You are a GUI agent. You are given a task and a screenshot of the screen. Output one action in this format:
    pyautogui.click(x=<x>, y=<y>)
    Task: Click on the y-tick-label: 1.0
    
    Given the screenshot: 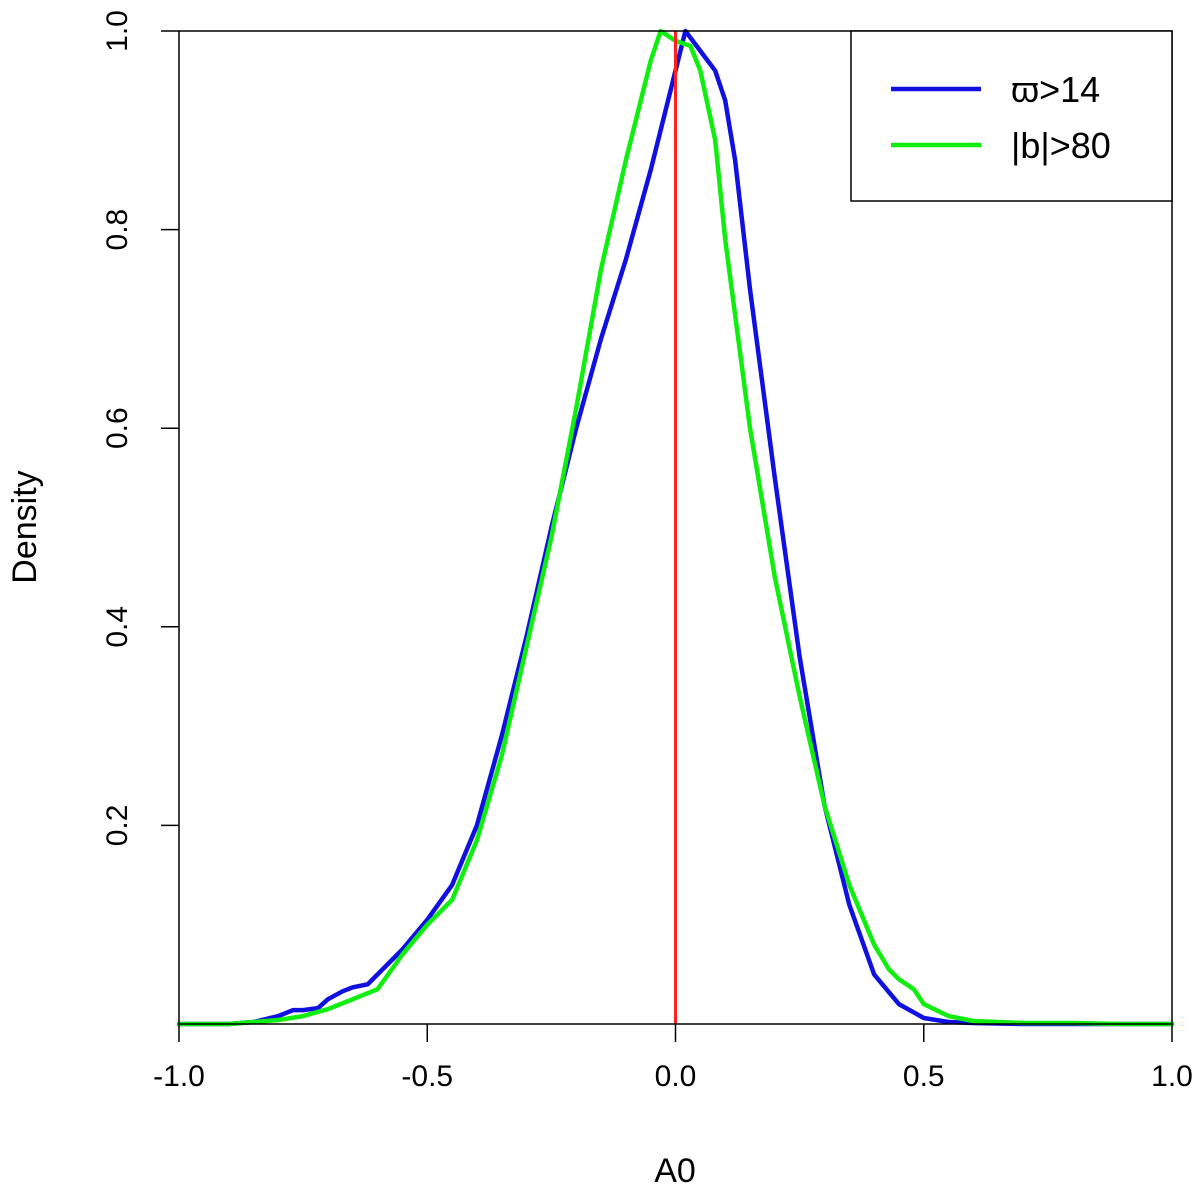 What is the action you would take?
    pyautogui.click(x=117, y=31)
    